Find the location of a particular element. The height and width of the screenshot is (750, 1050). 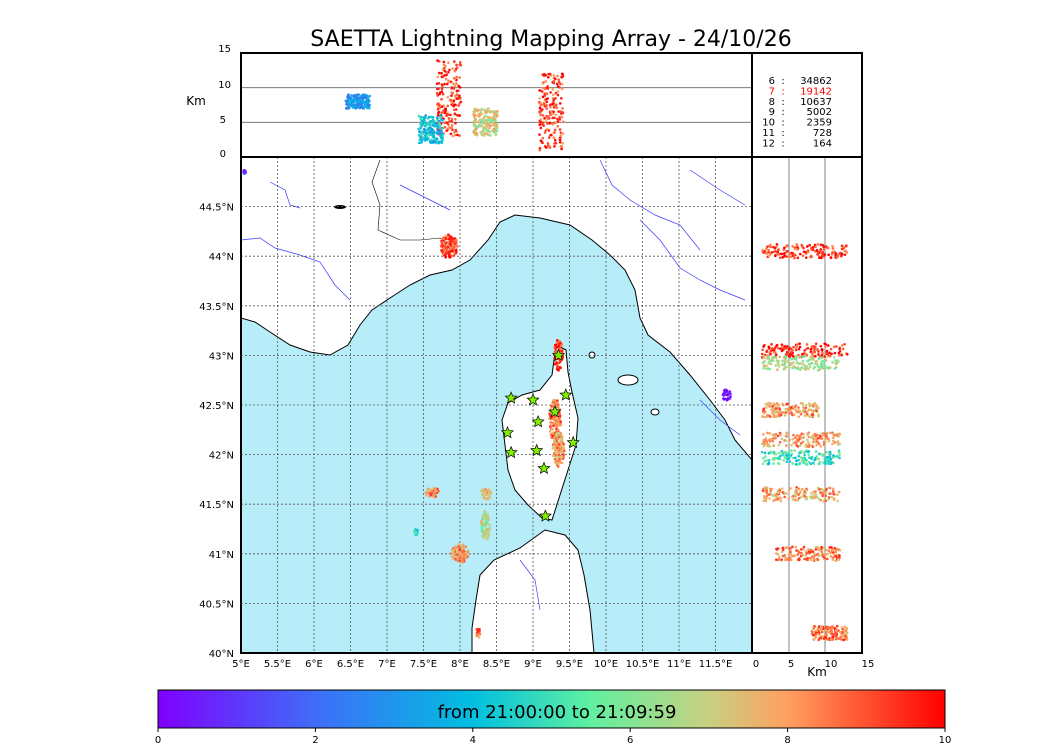

station-count-label: 12 is located at coordinates (768, 143).